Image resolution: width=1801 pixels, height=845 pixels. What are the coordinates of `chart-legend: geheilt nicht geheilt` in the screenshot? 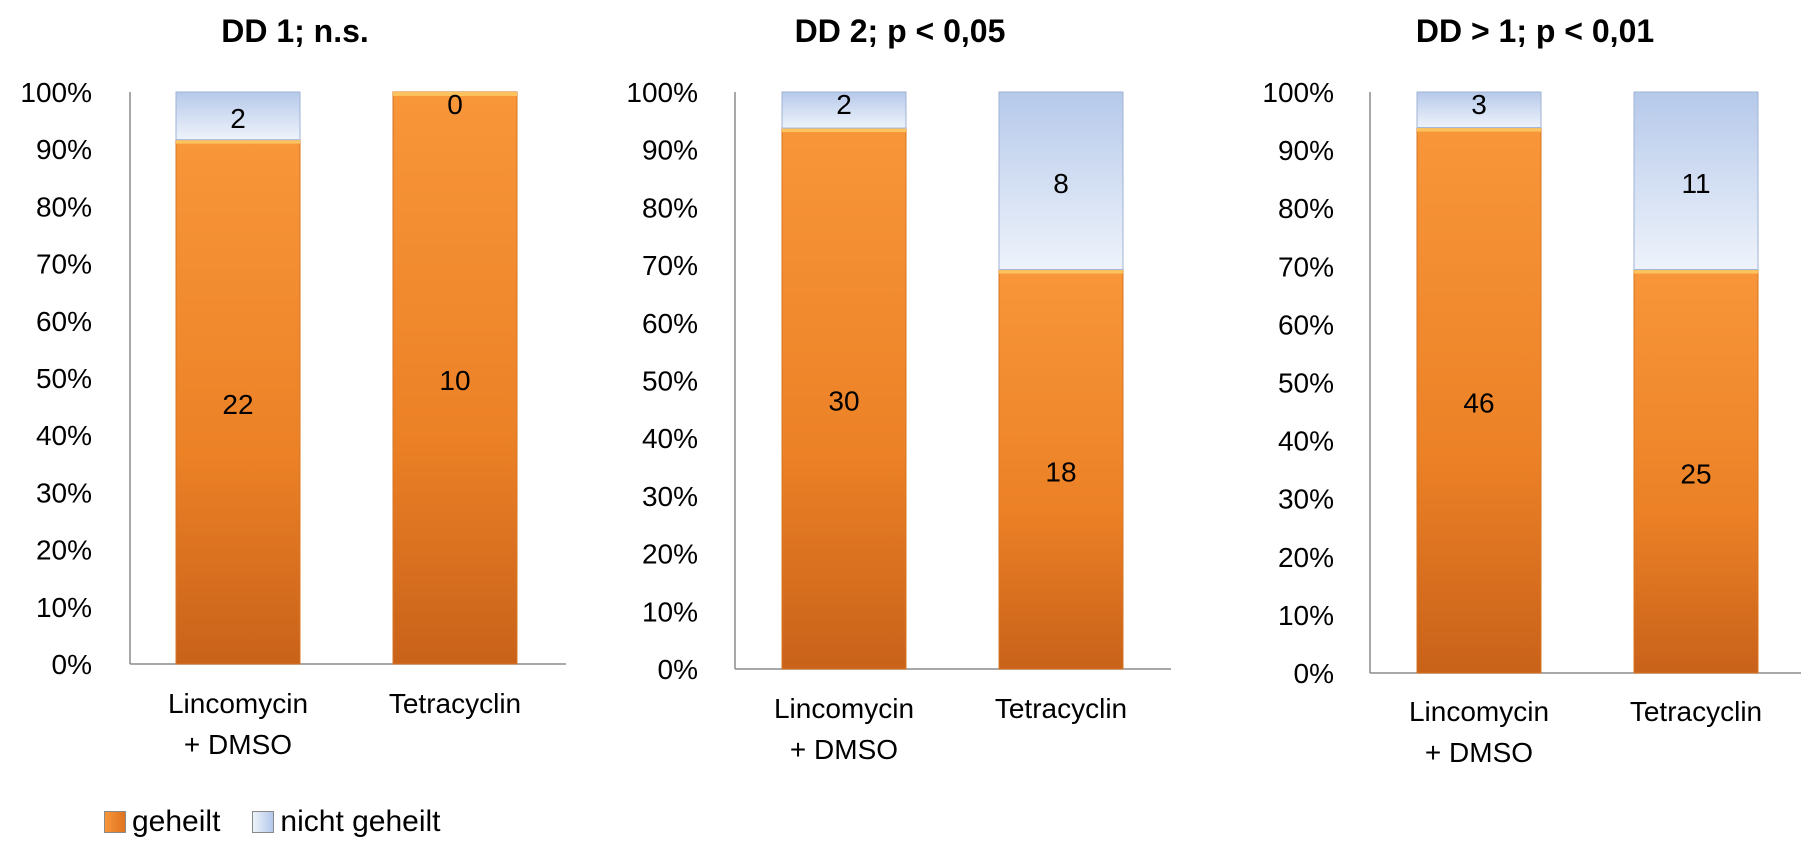 It's located at (272, 822).